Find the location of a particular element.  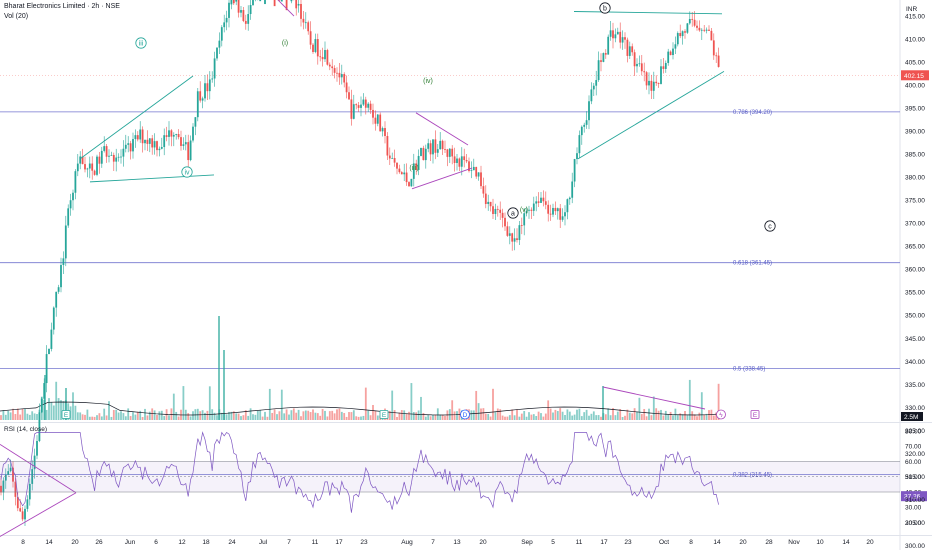

event-marker-label: D is located at coordinates (465, 415).